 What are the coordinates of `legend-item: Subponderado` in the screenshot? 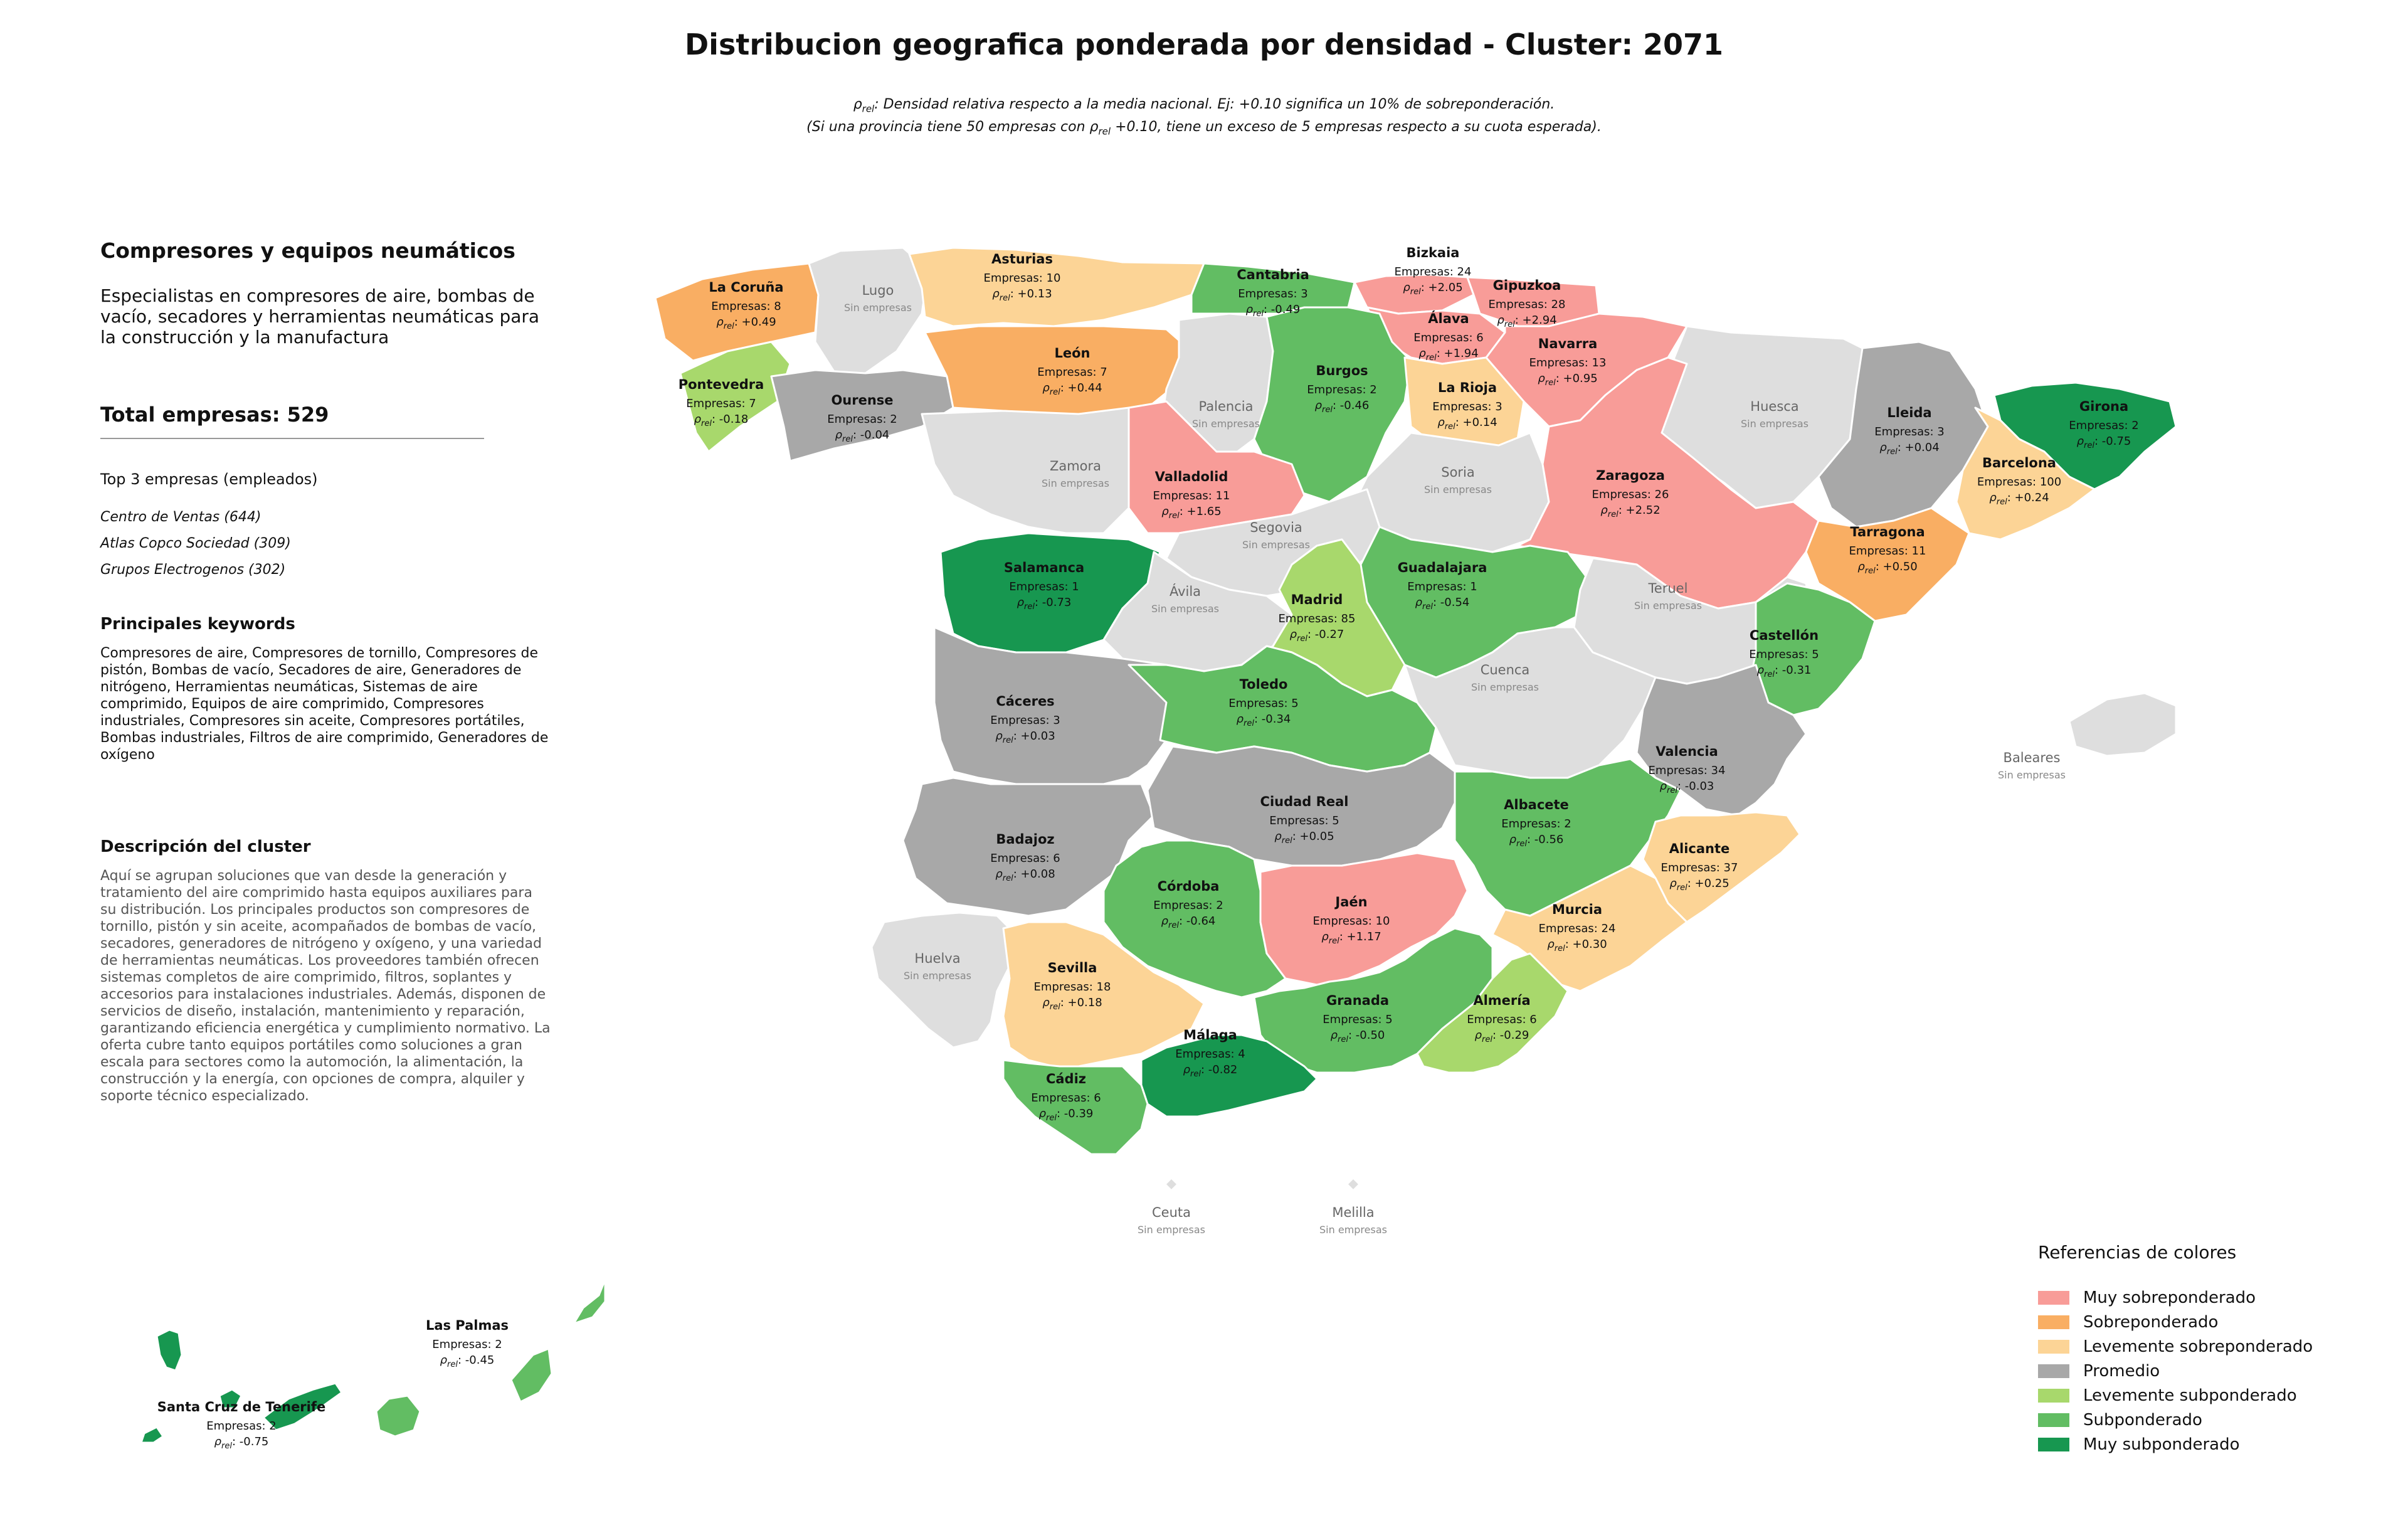 It's located at (2175, 1420).